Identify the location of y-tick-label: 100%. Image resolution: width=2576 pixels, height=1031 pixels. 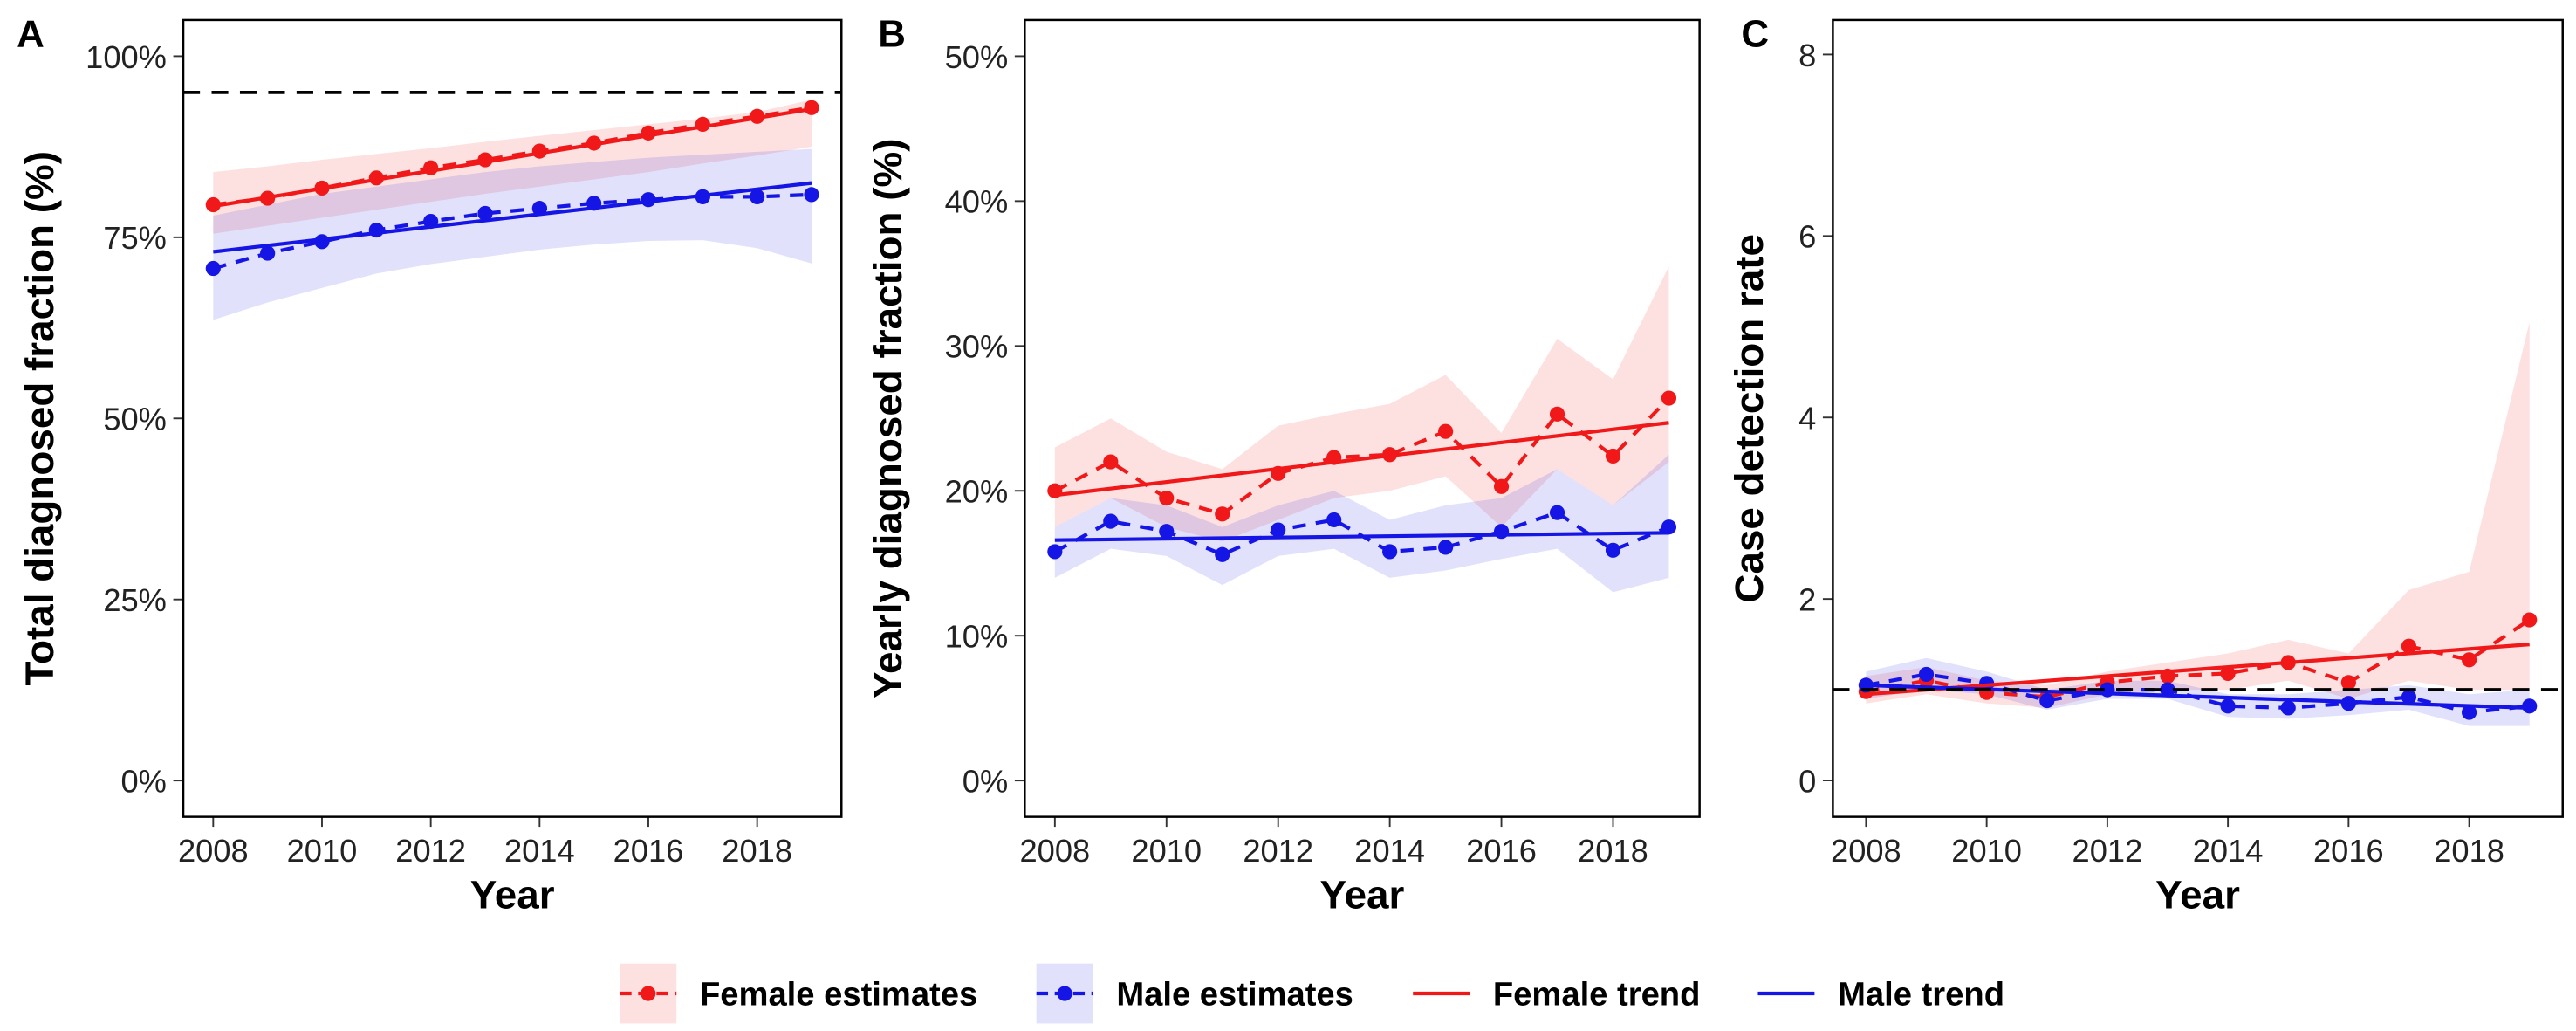
(126, 57).